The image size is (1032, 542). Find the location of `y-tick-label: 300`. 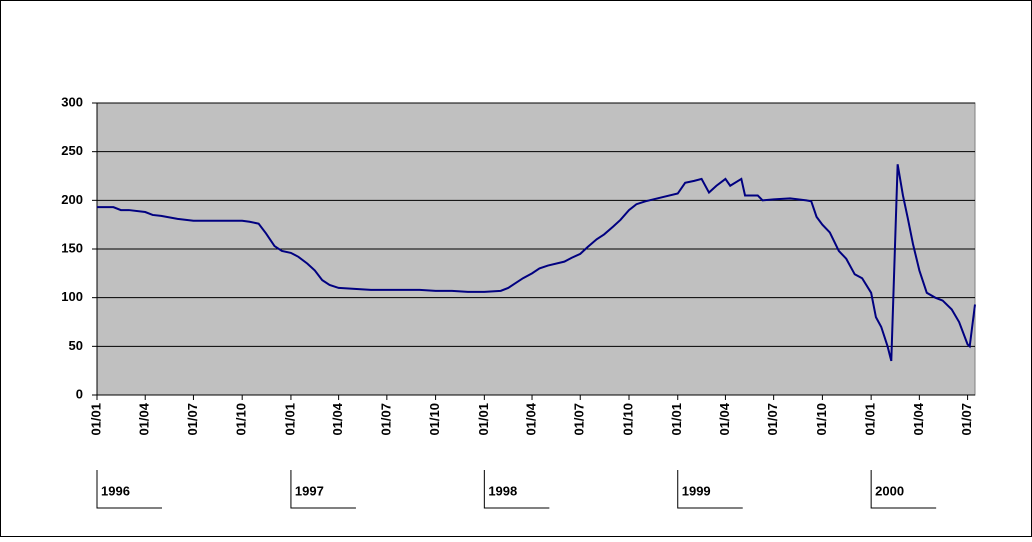

y-tick-label: 300 is located at coordinates (72, 101).